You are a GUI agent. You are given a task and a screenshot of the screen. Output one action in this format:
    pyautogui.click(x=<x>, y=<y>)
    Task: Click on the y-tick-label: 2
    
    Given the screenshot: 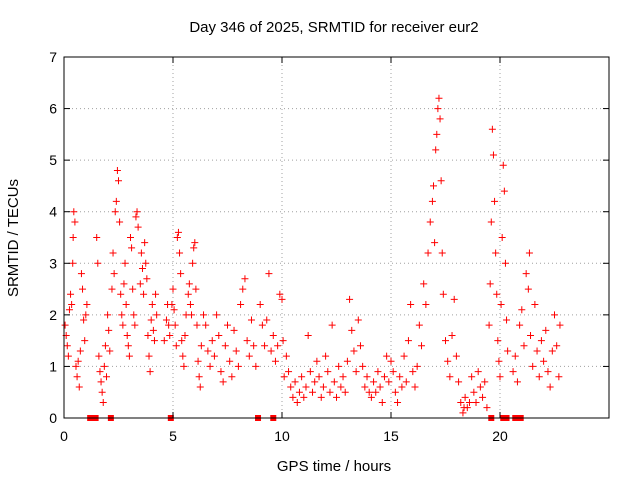 What is the action you would take?
    pyautogui.click(x=53, y=315)
    